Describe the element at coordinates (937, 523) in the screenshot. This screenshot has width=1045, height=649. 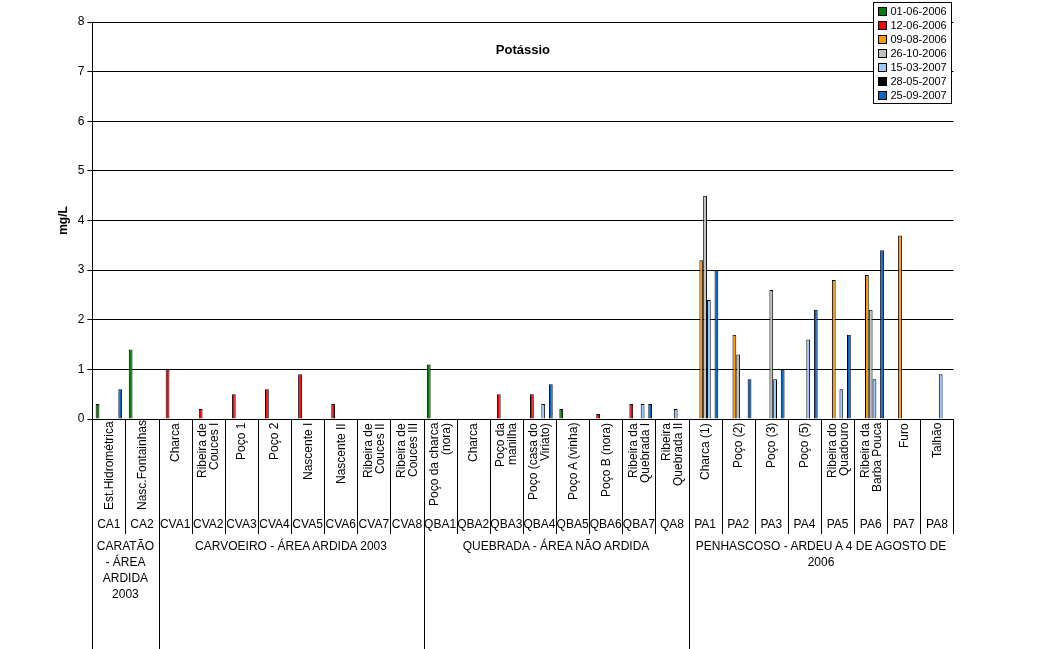
I see `x-tick-label: PA8` at that location.